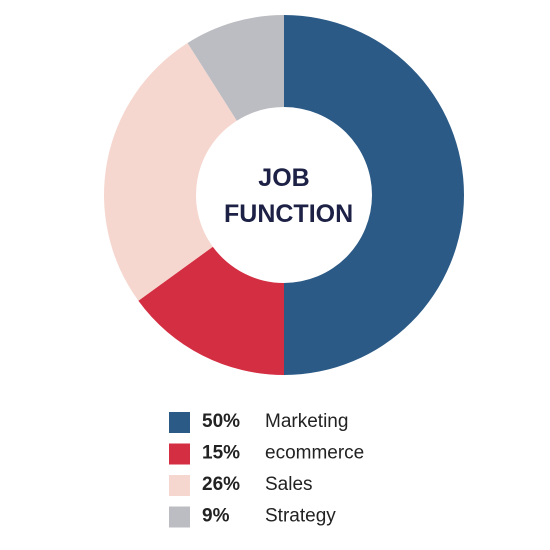 This screenshot has height=550, width=550. Describe the element at coordinates (216, 516) in the screenshot. I see `value-label: 9%` at that location.